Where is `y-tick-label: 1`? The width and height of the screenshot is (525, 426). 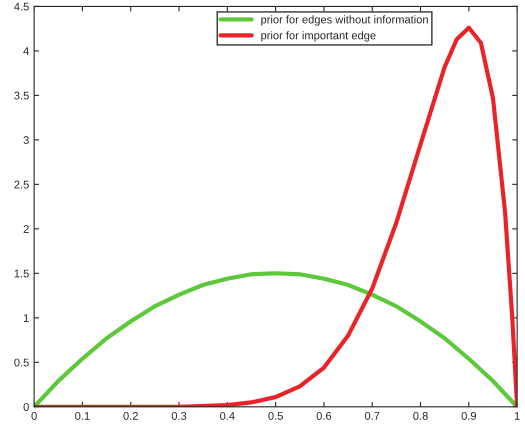 y-tick-label: 1 is located at coordinates (26, 318).